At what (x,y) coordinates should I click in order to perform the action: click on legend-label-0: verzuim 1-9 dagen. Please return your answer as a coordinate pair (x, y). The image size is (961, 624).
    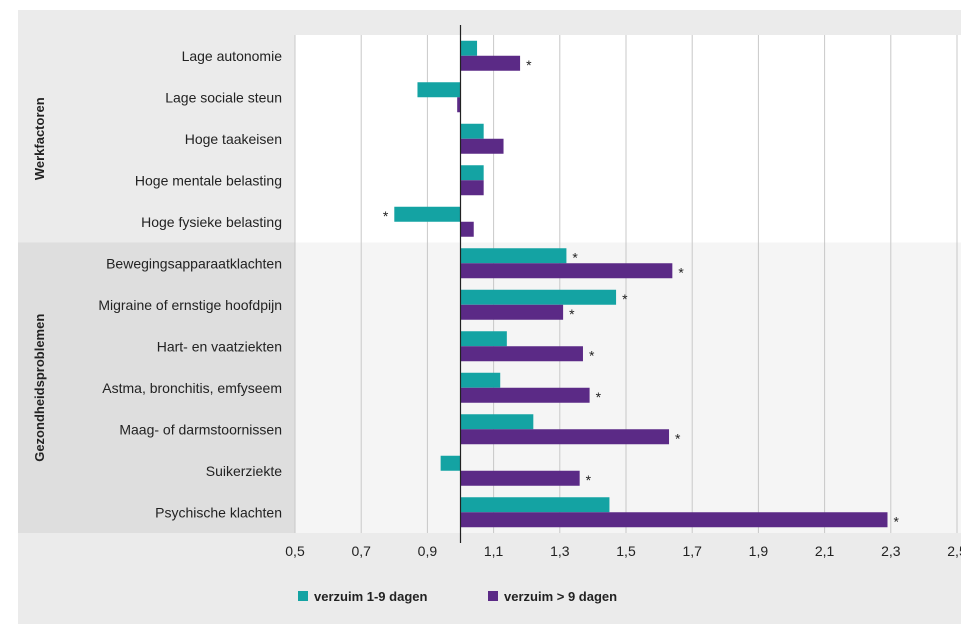
    Looking at the image, I should click on (370, 596).